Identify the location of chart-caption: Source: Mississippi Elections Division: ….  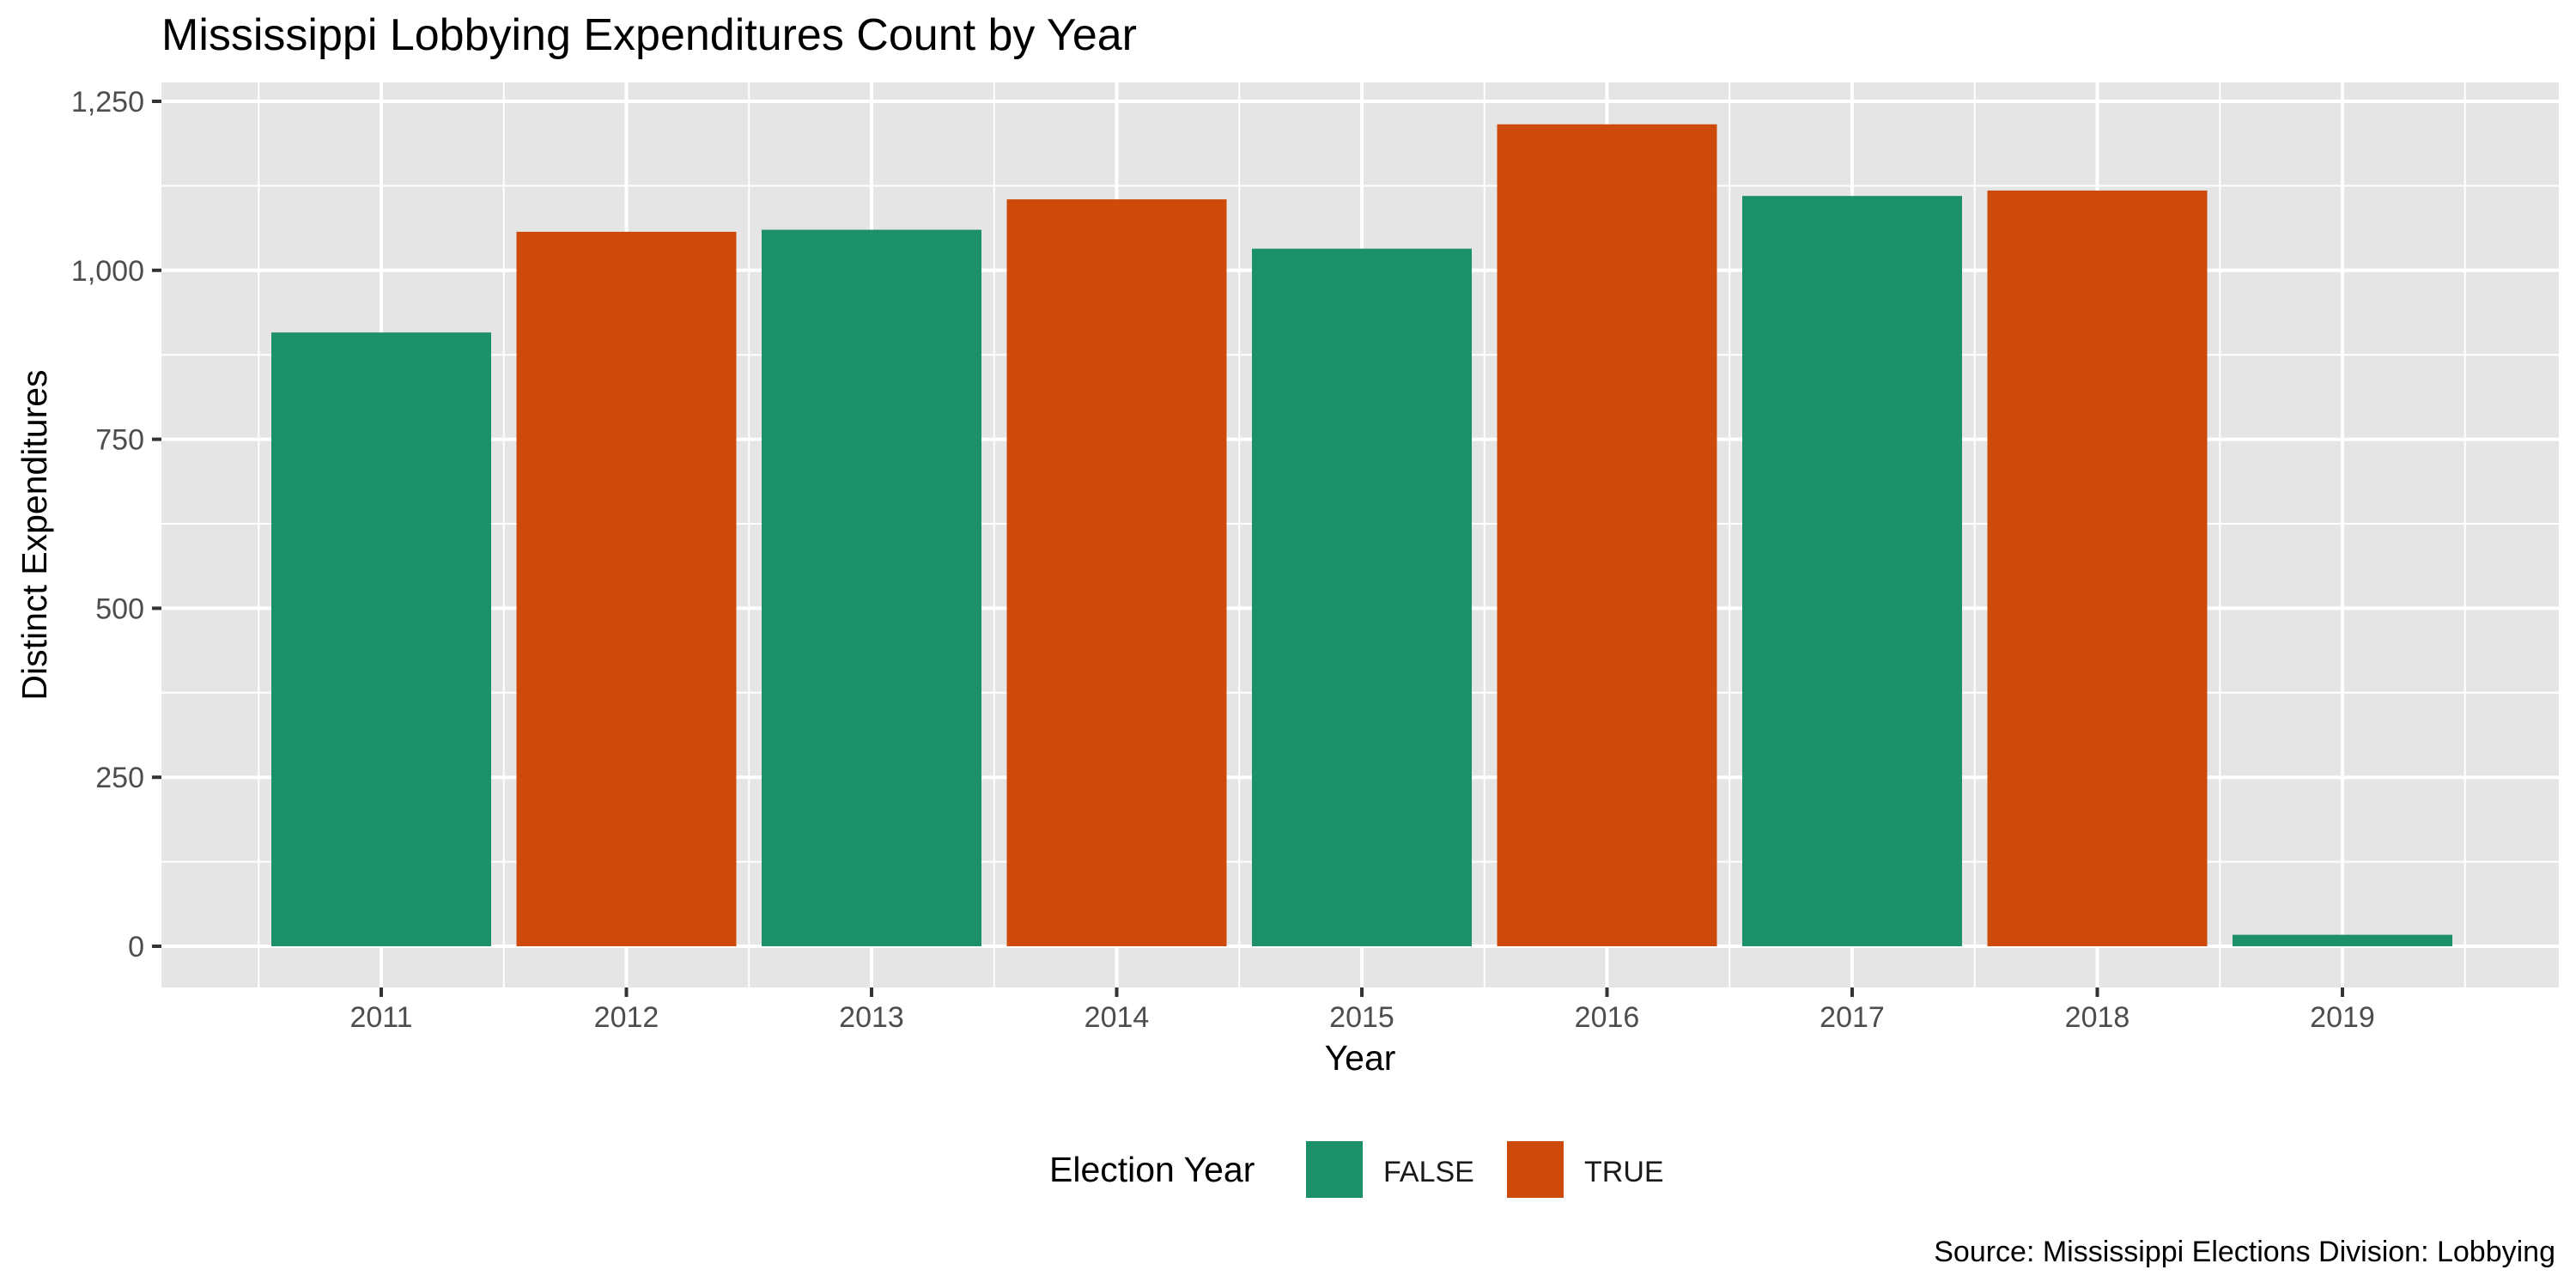
(2244, 1252).